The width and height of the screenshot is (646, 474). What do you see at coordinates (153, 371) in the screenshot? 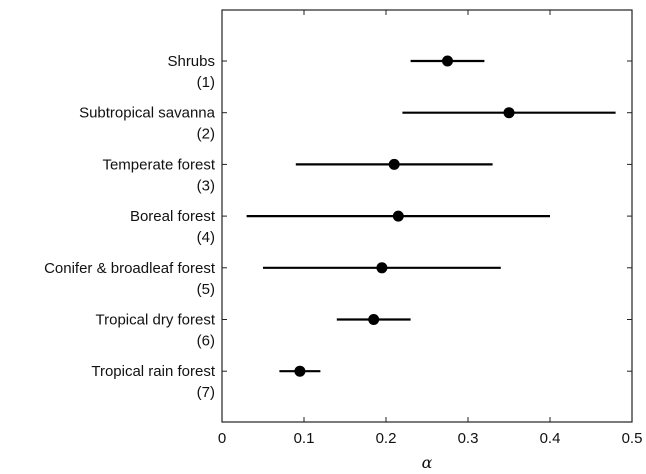
I see `category-label: Tropical rain forest` at bounding box center [153, 371].